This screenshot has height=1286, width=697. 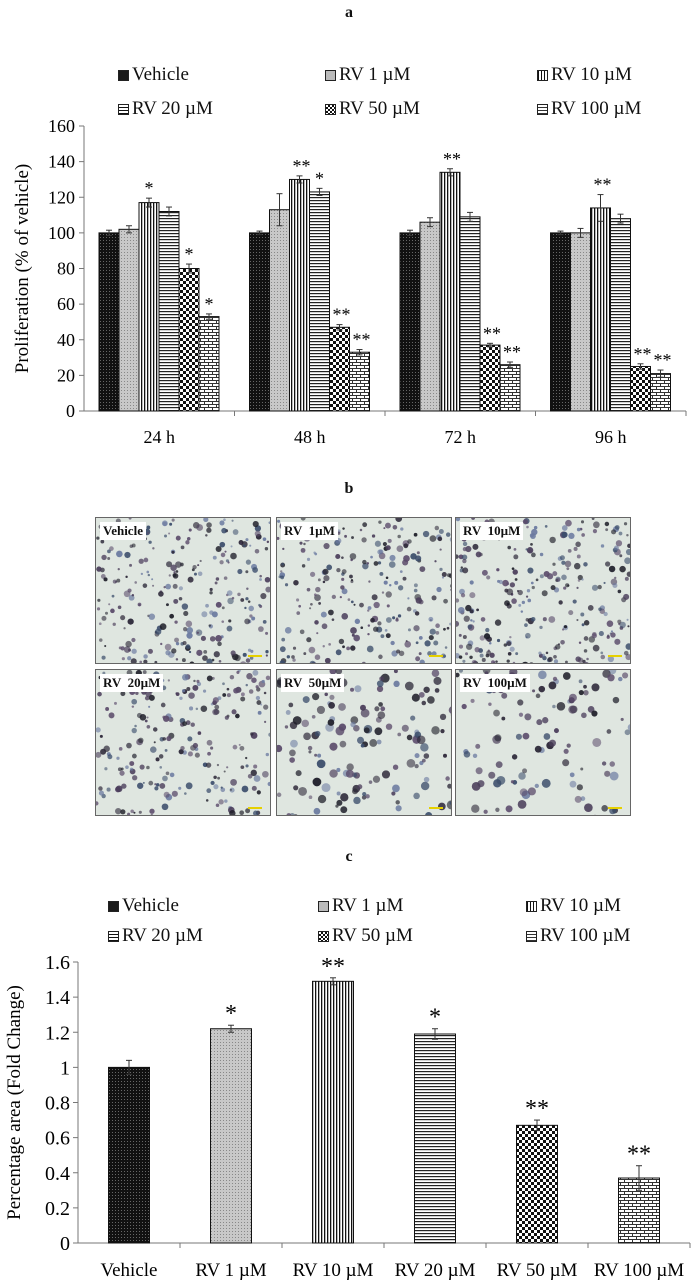 What do you see at coordinates (230, 1270) in the screenshot?
I see `x-category-label: RV 1 µM` at bounding box center [230, 1270].